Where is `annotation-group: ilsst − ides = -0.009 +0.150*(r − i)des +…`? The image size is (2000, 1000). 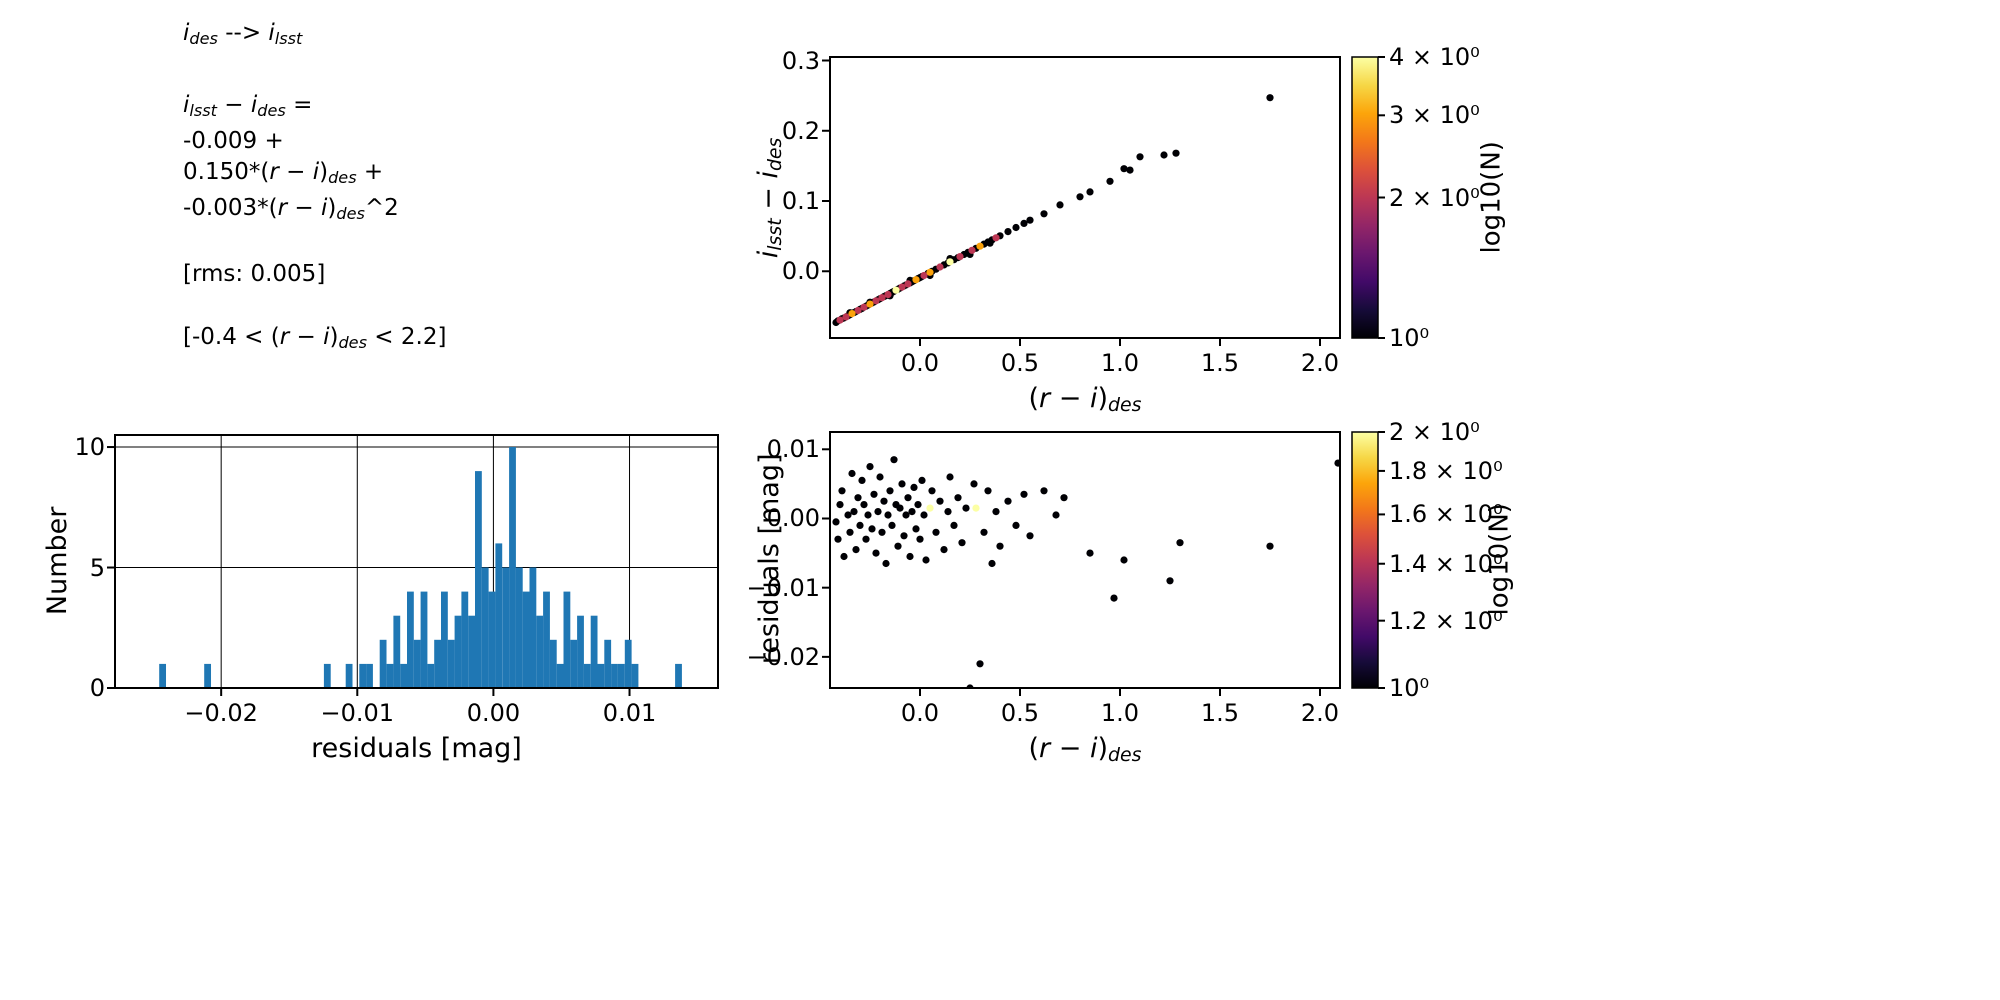 annotation-group: ilsst − ides = -0.009 +0.150*(r − i)des +… is located at coordinates (314, 159).